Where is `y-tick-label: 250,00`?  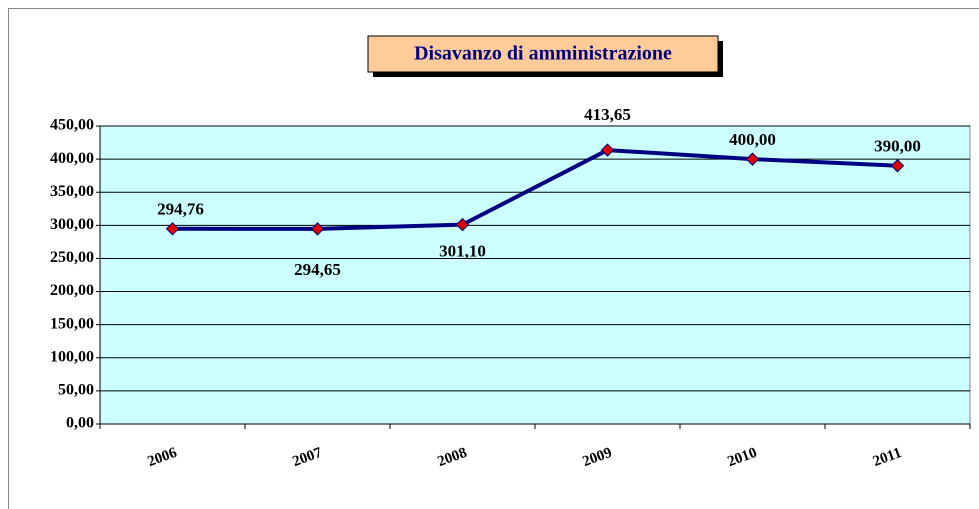 y-tick-label: 250,00 is located at coordinates (72, 257).